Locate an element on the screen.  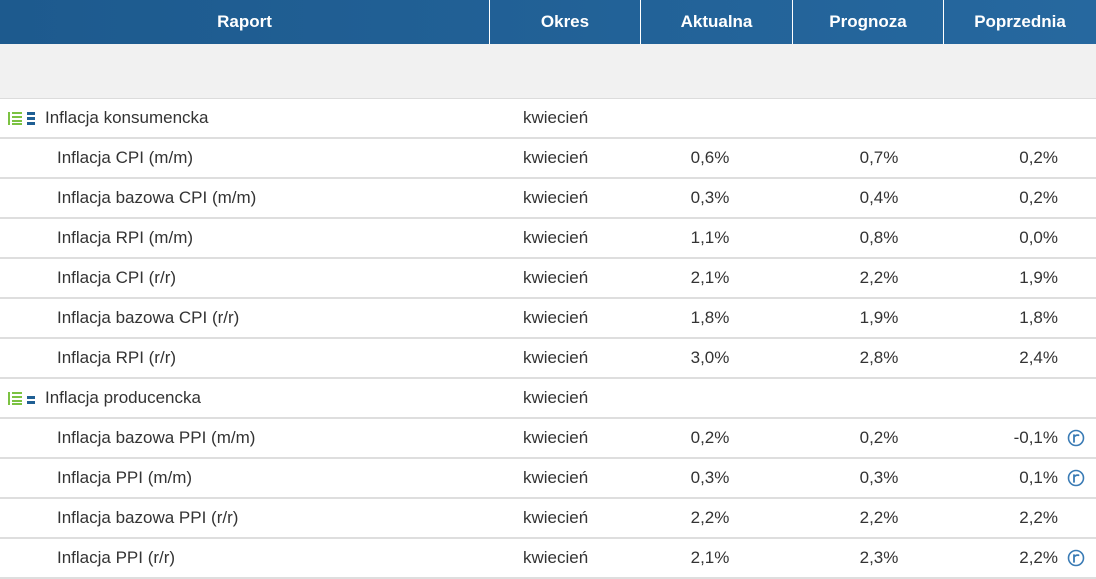
forecast-value-cell-value: 0,8% is located at coordinates (879, 237).